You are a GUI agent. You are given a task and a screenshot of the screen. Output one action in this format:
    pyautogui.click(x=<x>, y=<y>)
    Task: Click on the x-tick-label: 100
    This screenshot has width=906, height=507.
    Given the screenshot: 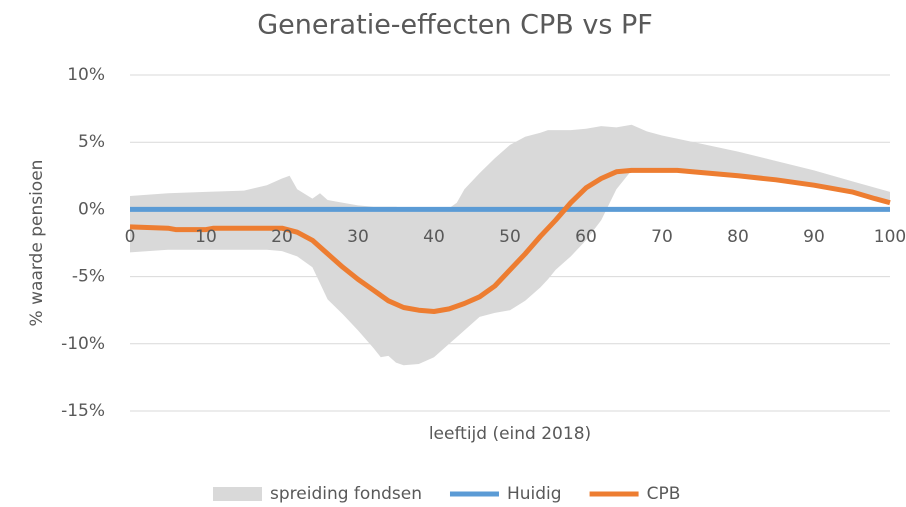 What is the action you would take?
    pyautogui.click(x=890, y=237)
    